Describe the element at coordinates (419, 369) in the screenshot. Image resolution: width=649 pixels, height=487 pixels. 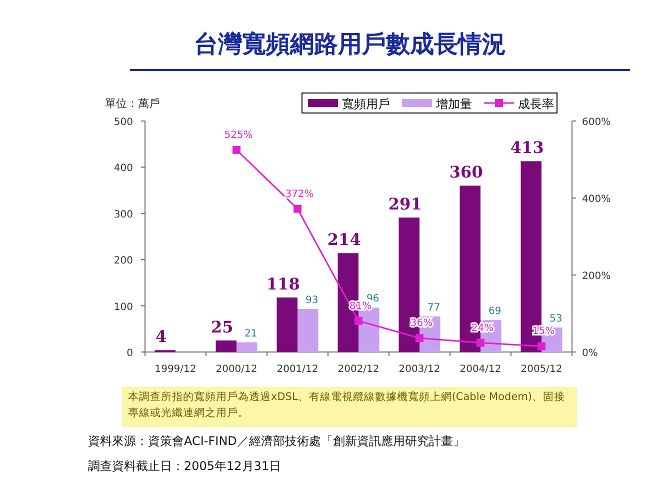
I see `x-tick-label: 2003/12` at that location.